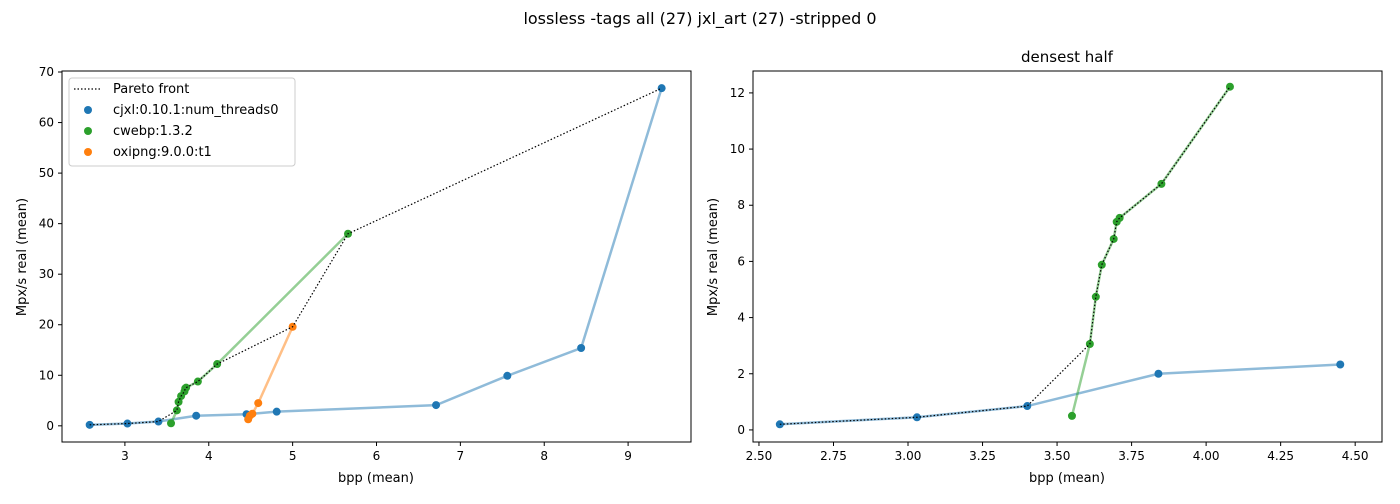 The image size is (1400, 504). I want to click on legend-label: cjxl:0.10.1:num_threads0, so click(195, 110).